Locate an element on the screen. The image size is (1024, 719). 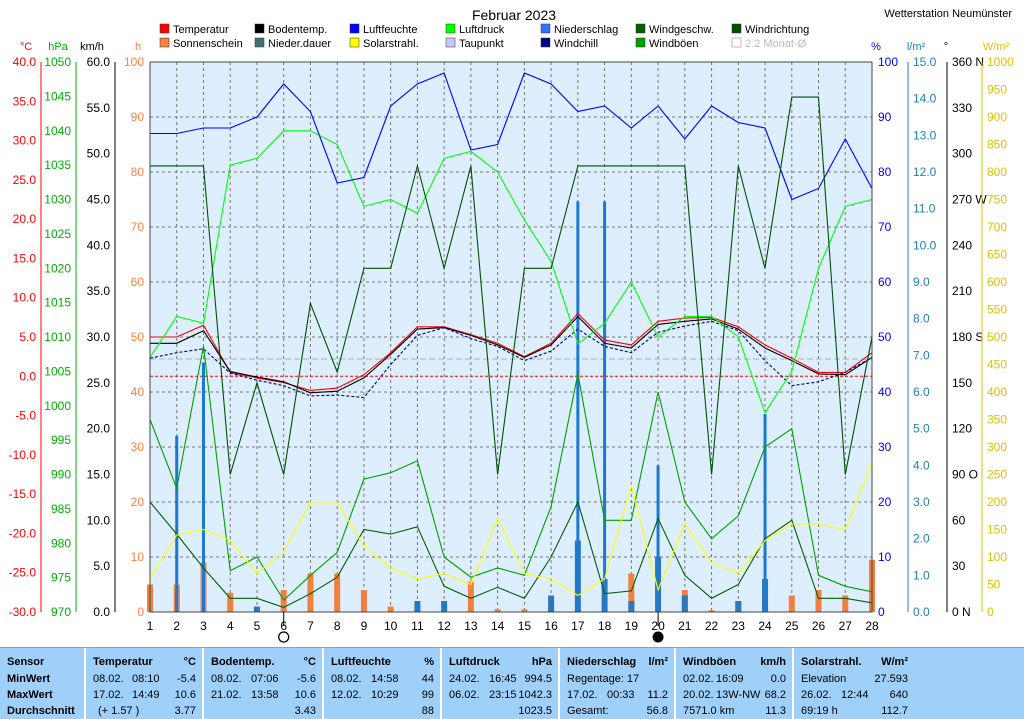
y-tick-label-pressure: 1040 is located at coordinates (57, 131).